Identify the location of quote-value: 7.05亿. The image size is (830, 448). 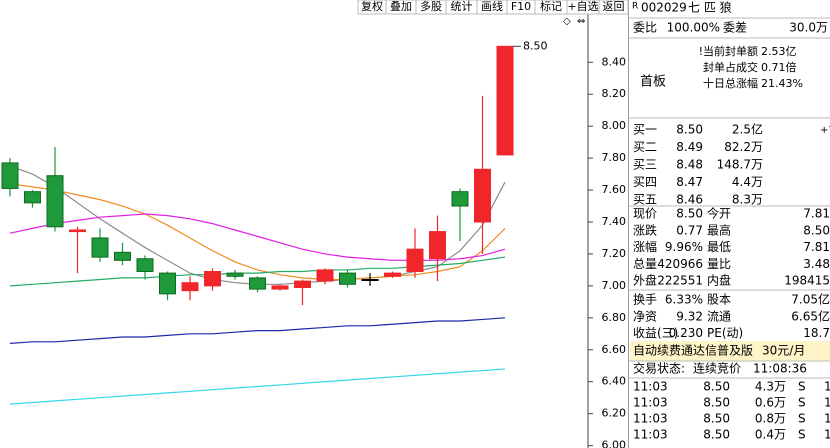
(810, 299).